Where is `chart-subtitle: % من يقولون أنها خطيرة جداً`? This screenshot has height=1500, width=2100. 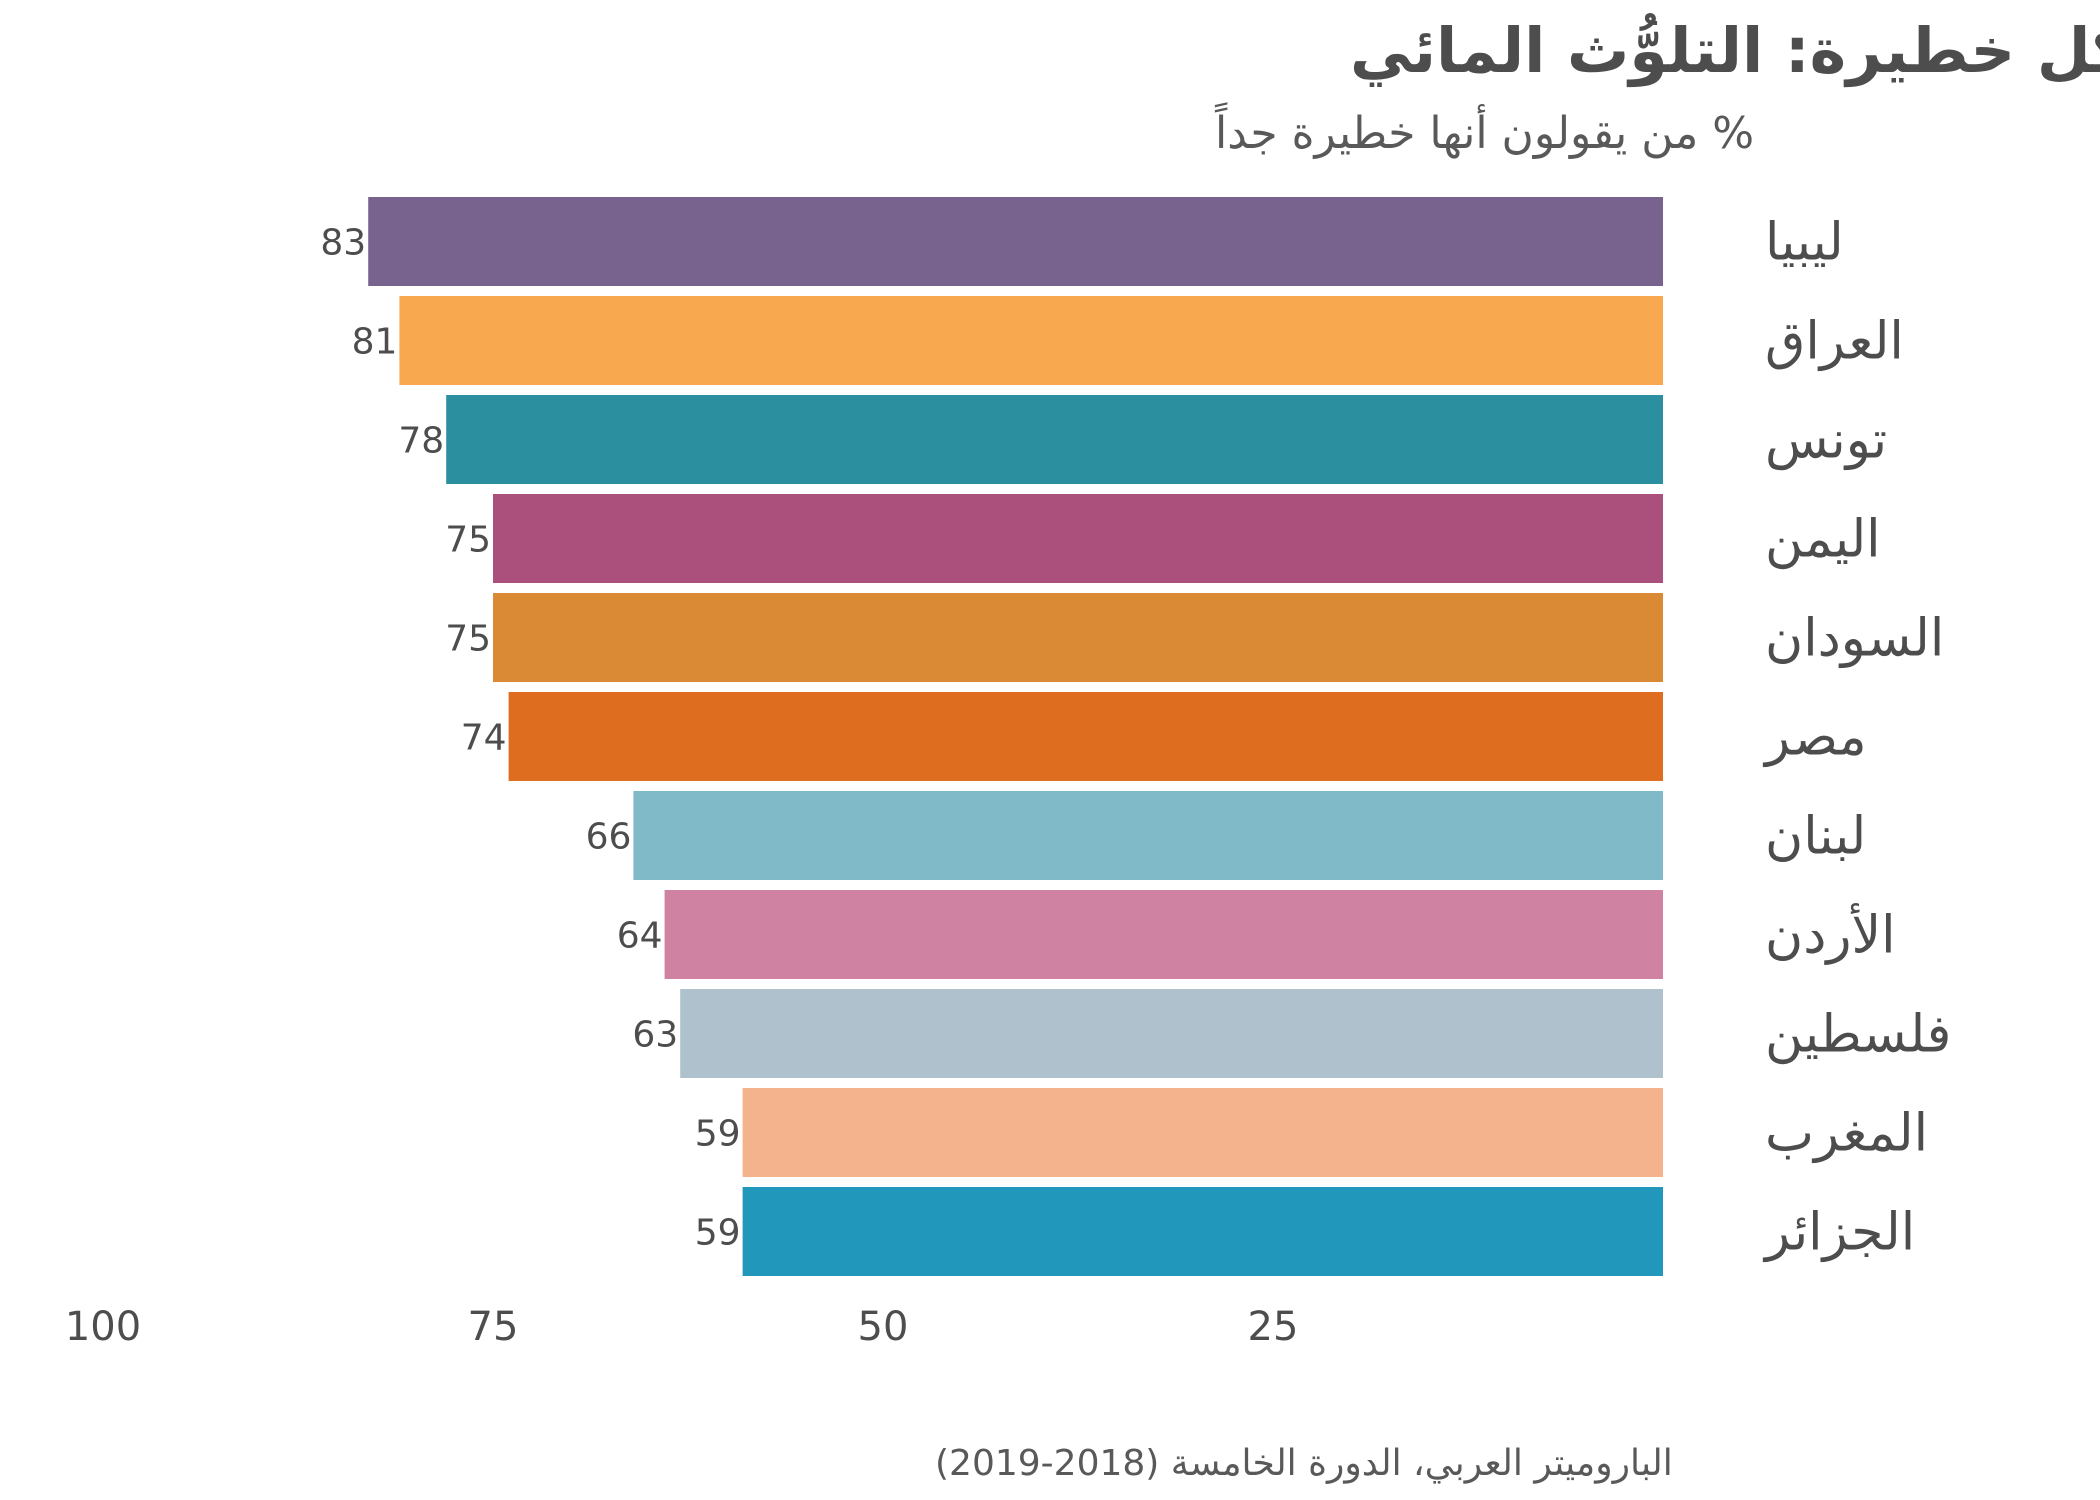
chart-subtitle: % من يقولون أنها خطيرة جداً is located at coordinates (1484, 130).